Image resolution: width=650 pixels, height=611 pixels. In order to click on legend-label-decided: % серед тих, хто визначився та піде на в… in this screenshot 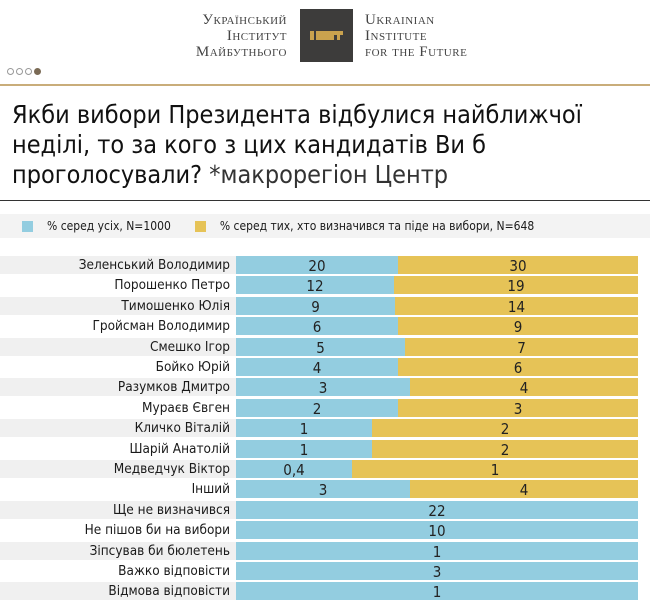, I will do `click(377, 226)`.